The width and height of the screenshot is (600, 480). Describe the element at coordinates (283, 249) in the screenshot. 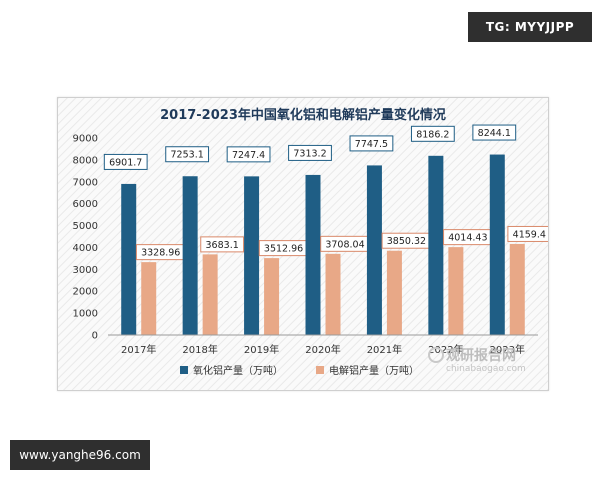

I see `data-label: 3512.96` at that location.